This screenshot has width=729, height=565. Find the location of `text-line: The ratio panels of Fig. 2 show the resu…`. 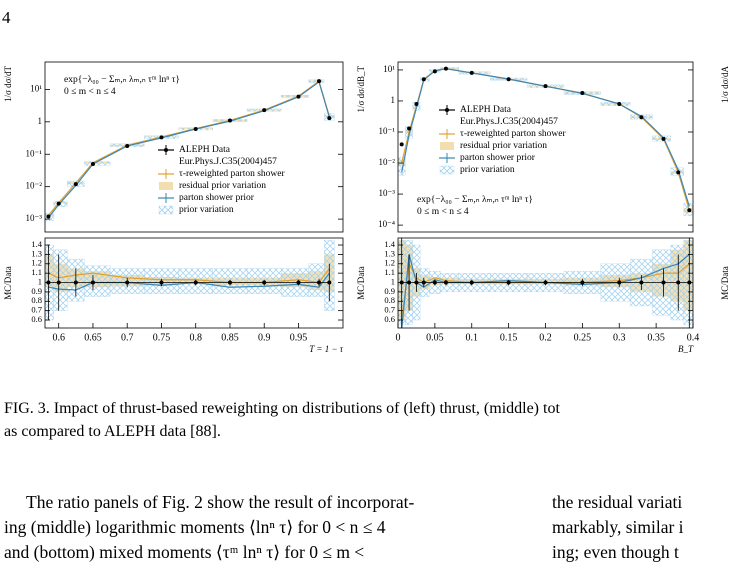

text-line: The ratio panels of Fig. 2 show the resu… is located at coordinates (220, 502).